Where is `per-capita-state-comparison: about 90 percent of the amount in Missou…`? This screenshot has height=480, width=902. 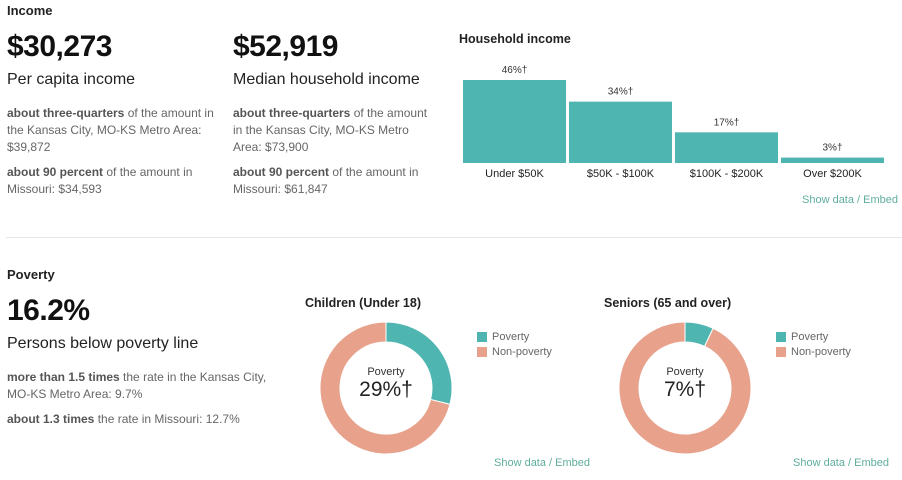 per-capita-state-comparison: about 90 percent of the amount in Missou… is located at coordinates (112, 181).